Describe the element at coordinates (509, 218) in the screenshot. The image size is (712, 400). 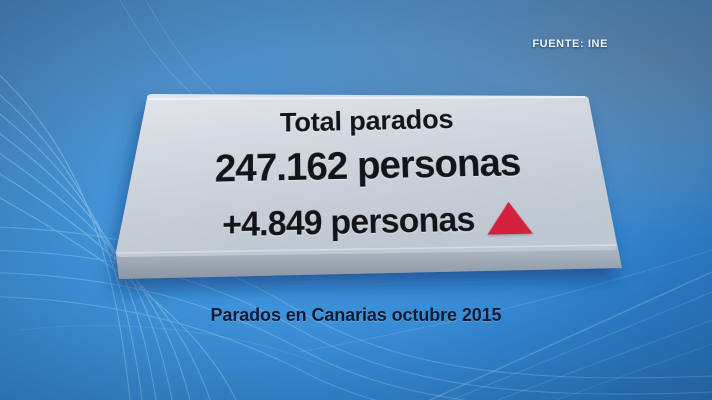
I see `triangle-up-icon` at that location.